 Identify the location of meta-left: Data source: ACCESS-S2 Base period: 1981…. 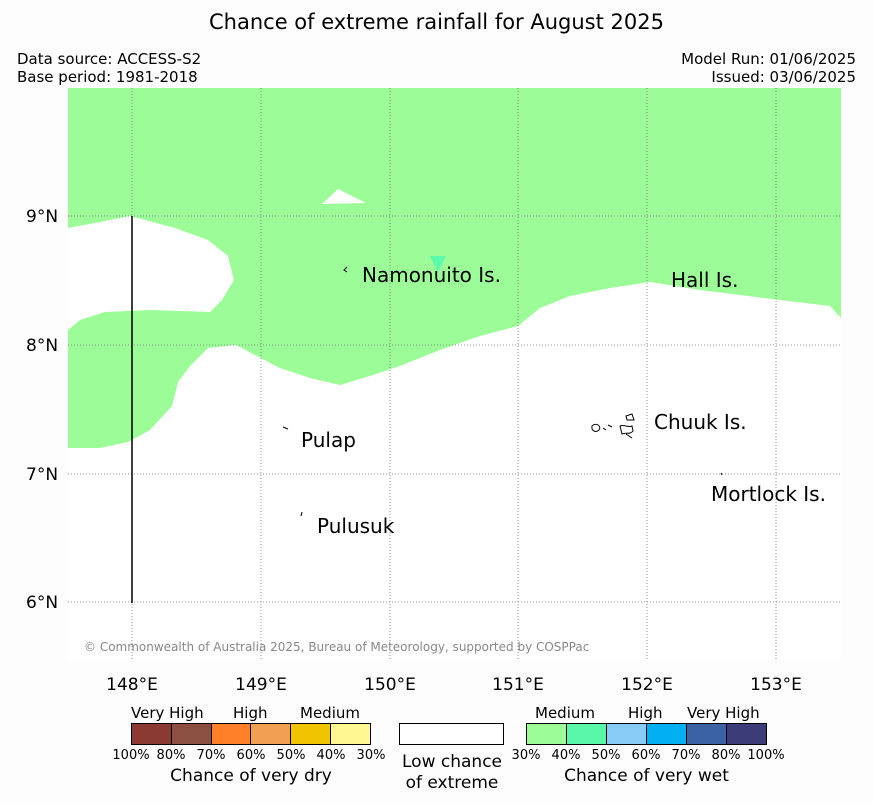
(109, 68).